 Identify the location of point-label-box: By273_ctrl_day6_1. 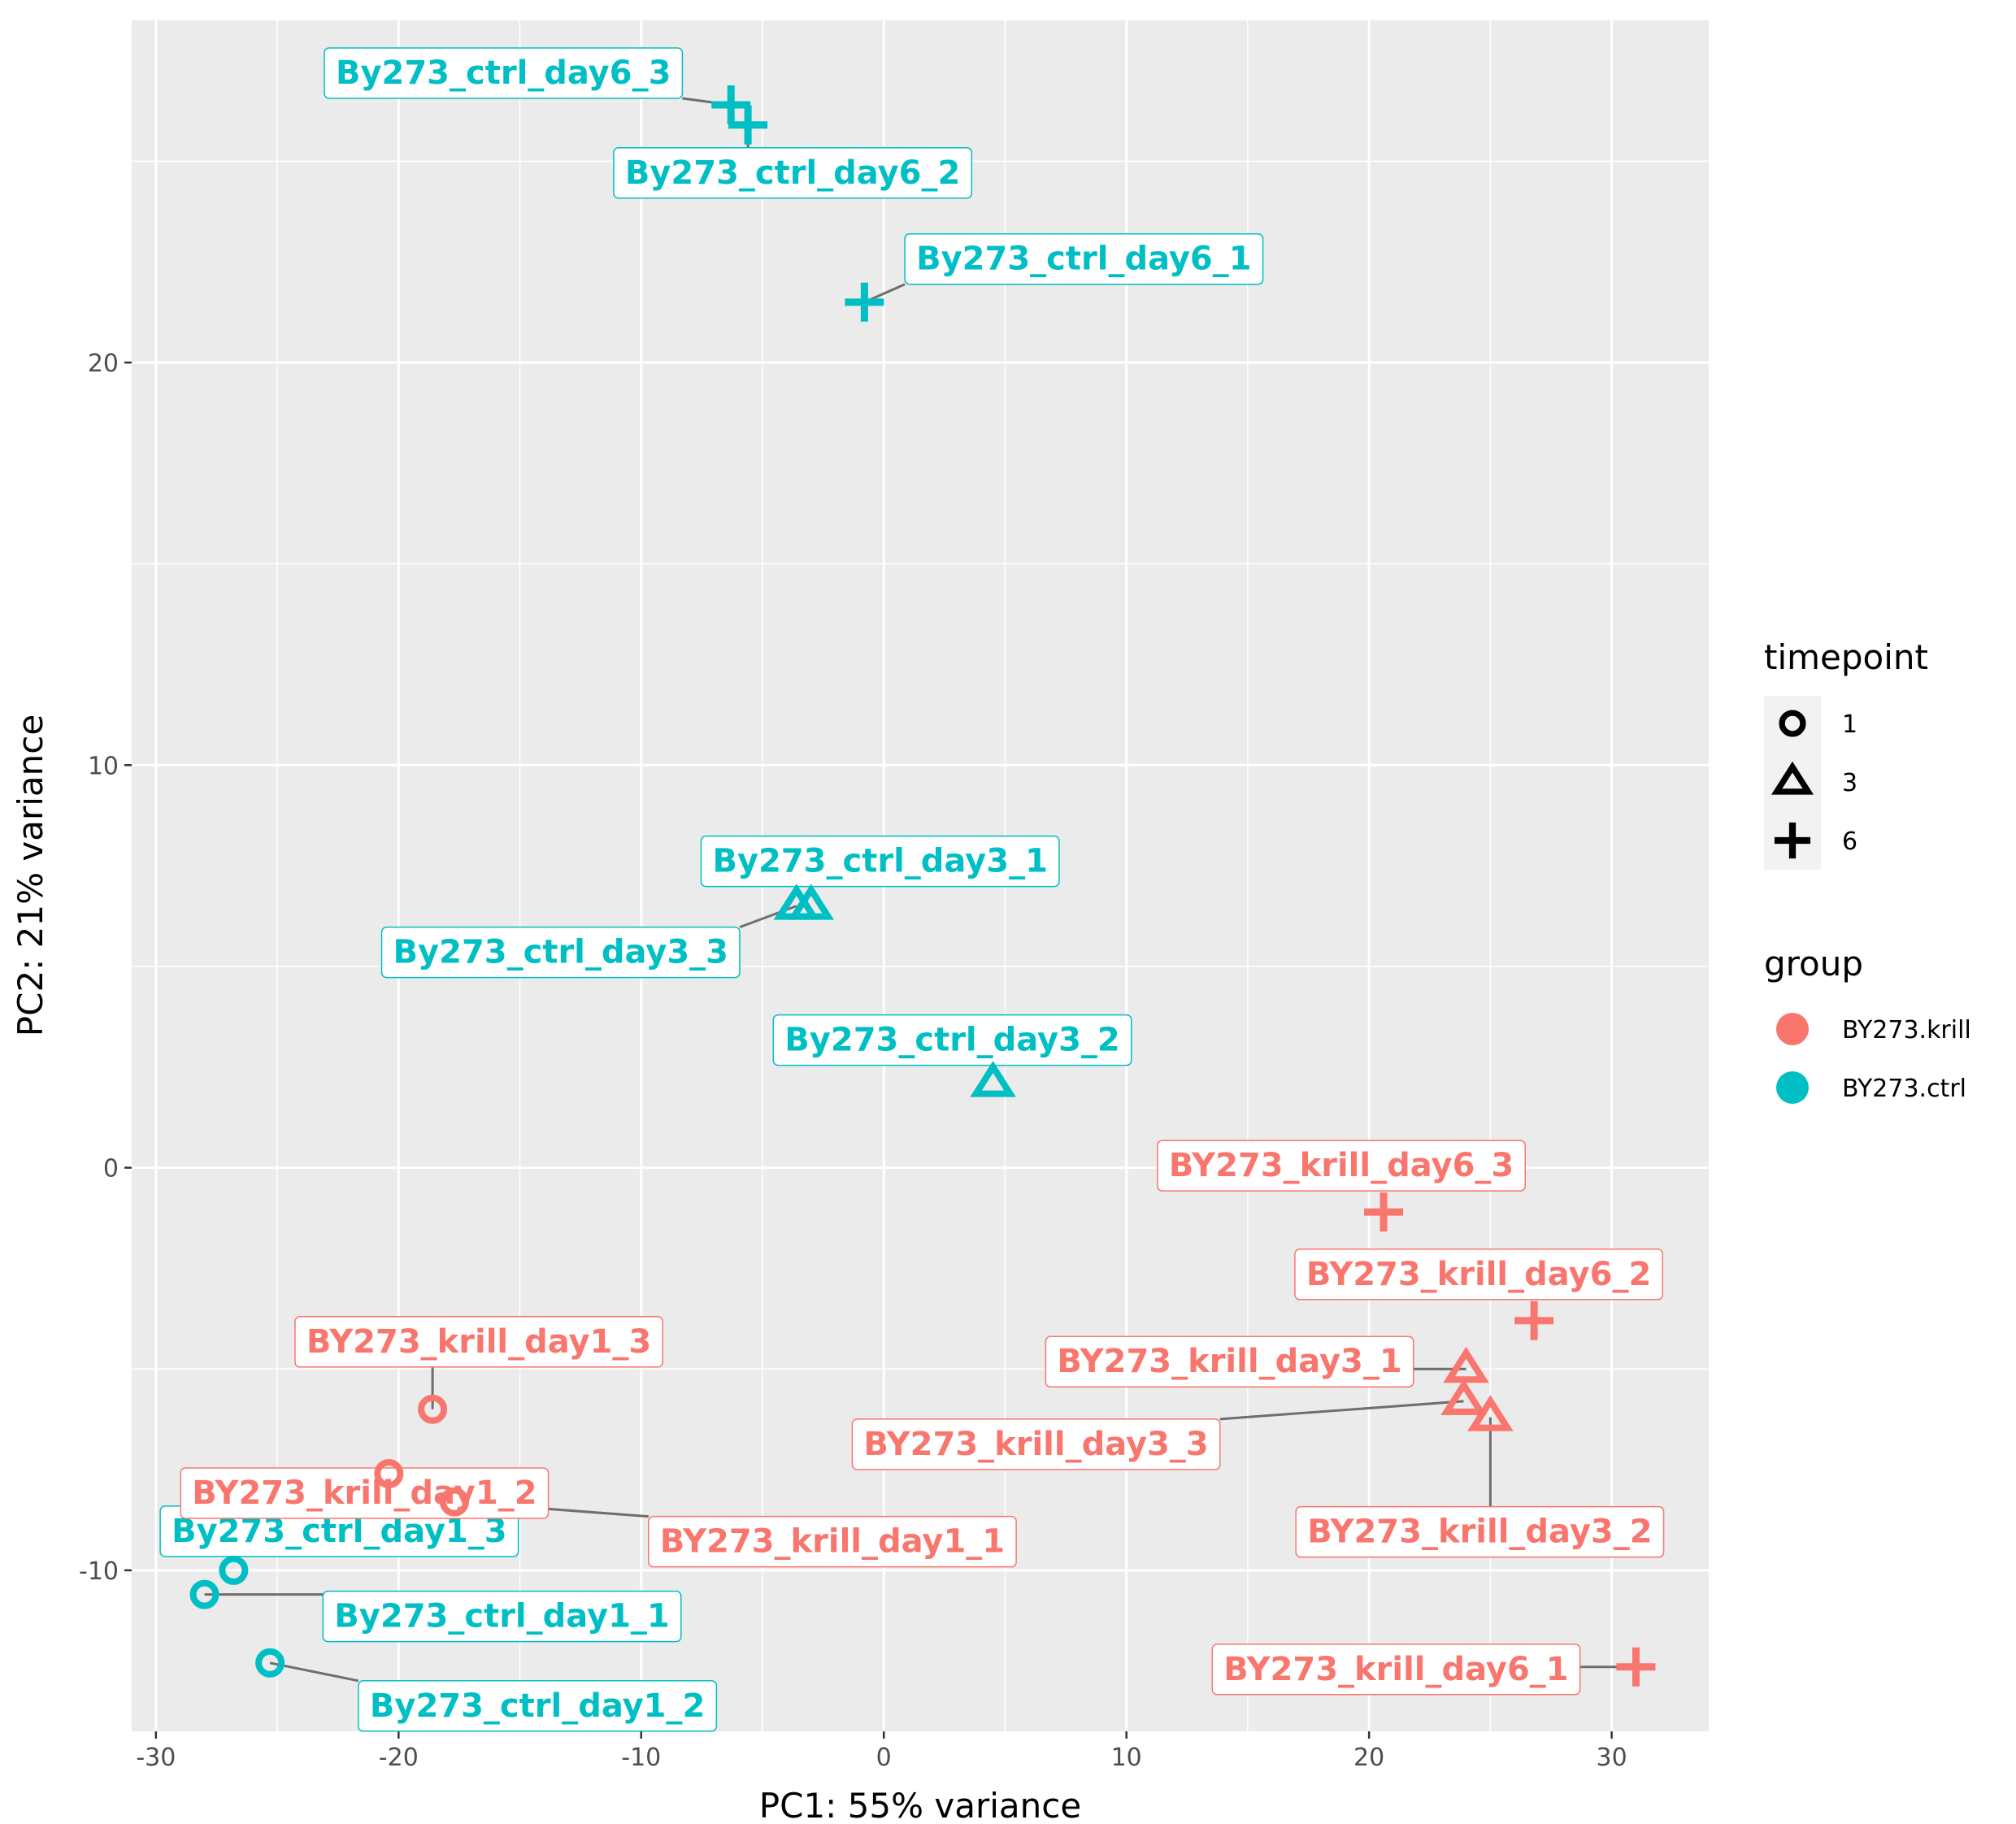
(1084, 258).